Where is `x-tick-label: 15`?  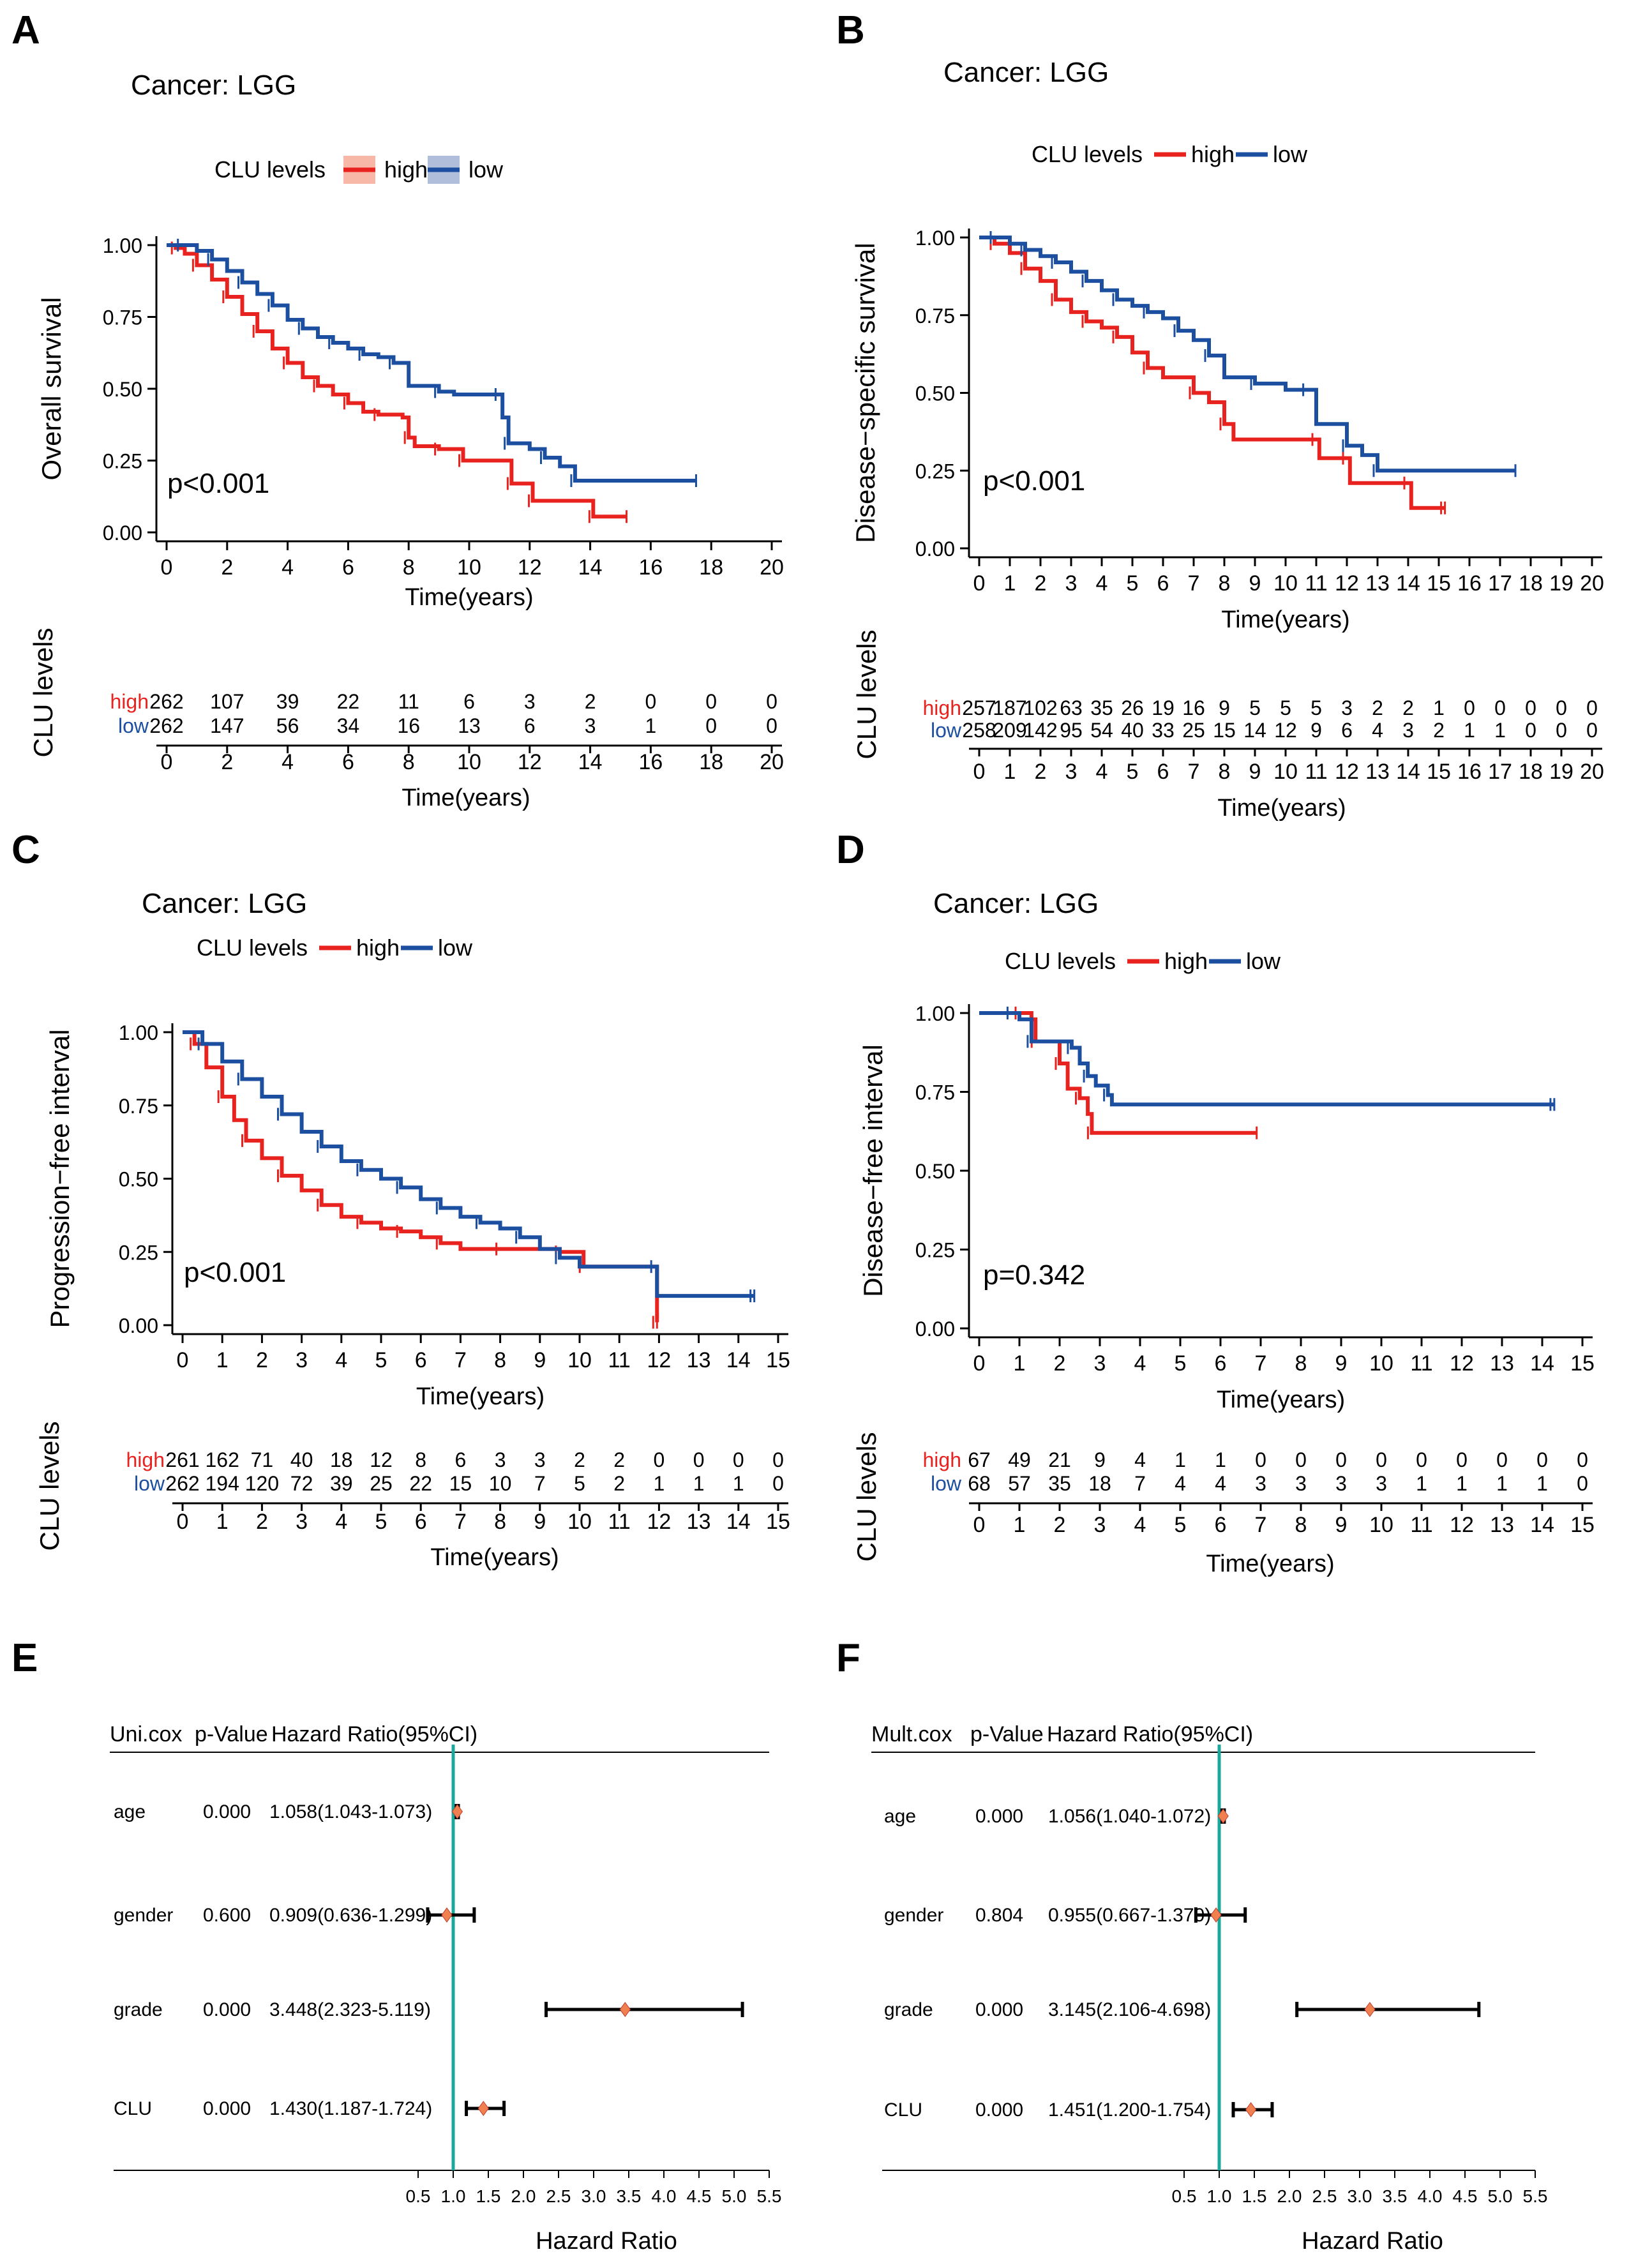
x-tick-label: 15 is located at coordinates (778, 1360).